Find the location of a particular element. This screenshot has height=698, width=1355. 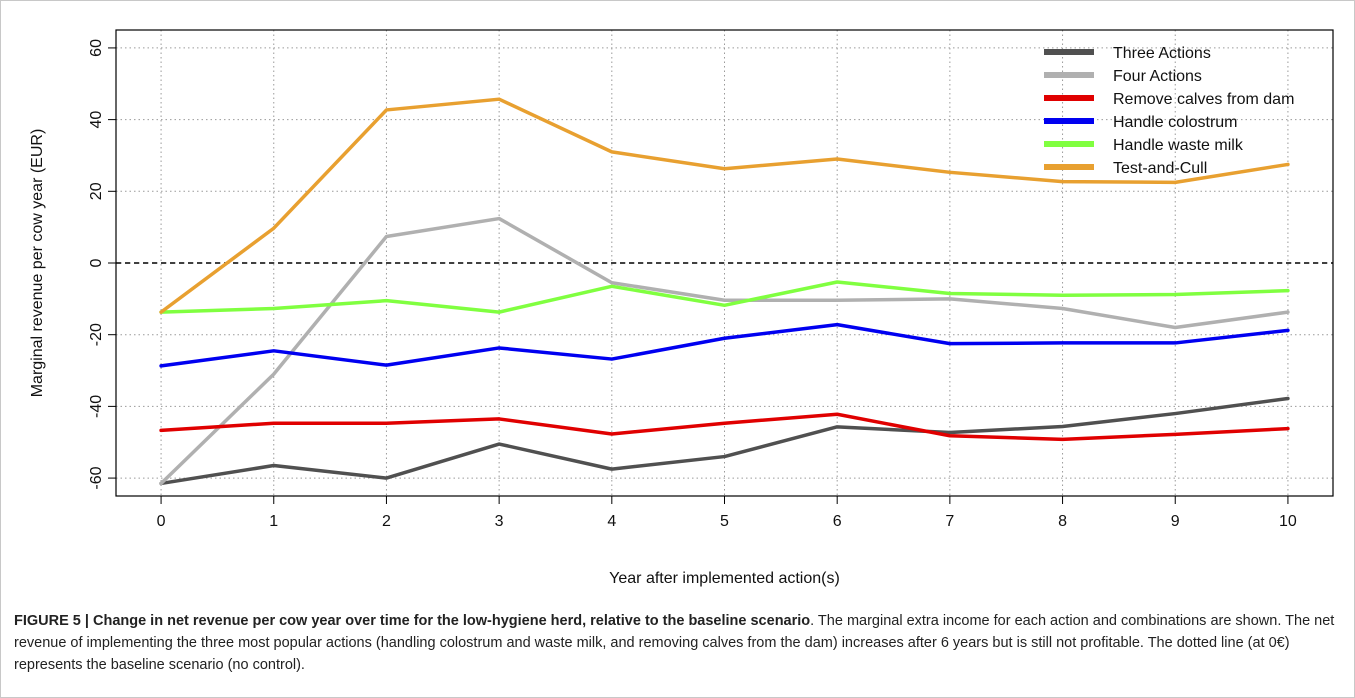

x-tick-label: 7 is located at coordinates (949, 521).